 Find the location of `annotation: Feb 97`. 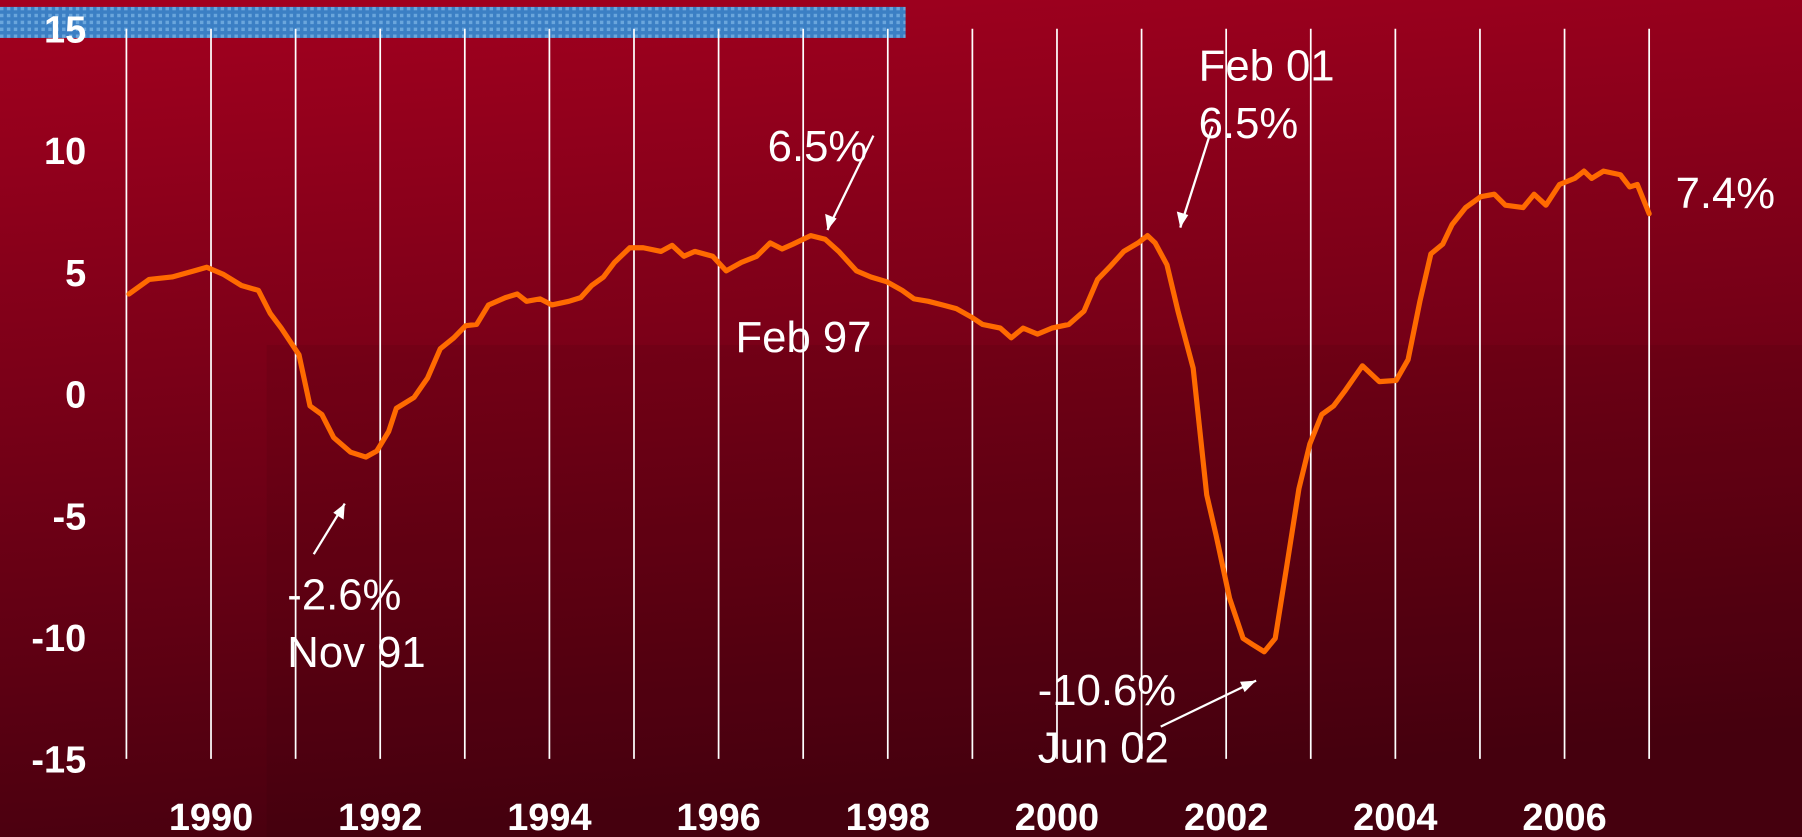

annotation: Feb 97 is located at coordinates (804, 337).